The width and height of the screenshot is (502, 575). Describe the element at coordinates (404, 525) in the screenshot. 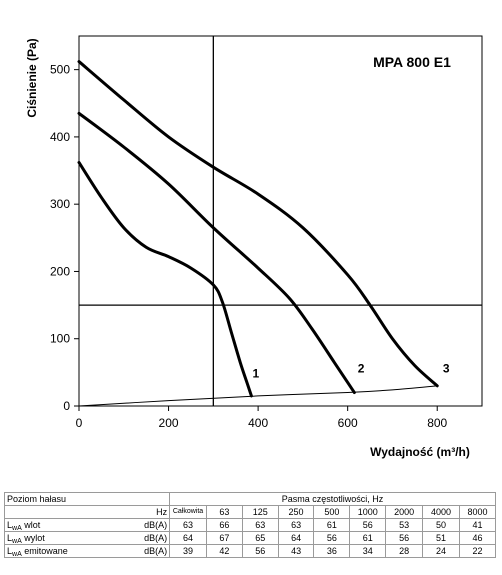

I see `row-value: 53` at that location.